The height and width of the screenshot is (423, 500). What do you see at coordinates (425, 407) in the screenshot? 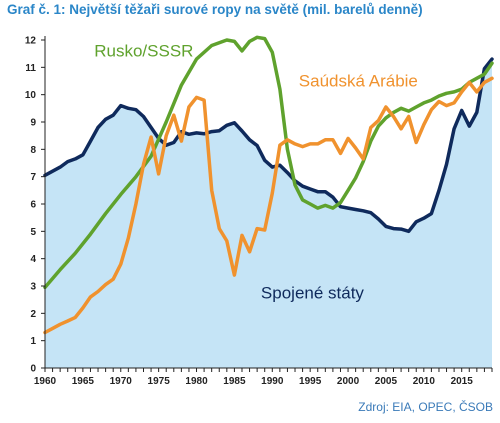
I see `chart-source: Zdroj: EIA, OPEC, ČSOB` at bounding box center [425, 407].